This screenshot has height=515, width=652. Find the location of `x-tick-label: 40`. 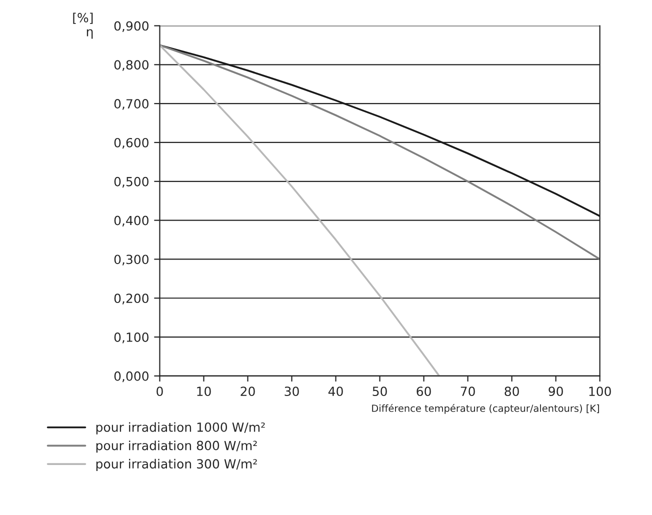

x-tick-label: 40 is located at coordinates (335, 391).